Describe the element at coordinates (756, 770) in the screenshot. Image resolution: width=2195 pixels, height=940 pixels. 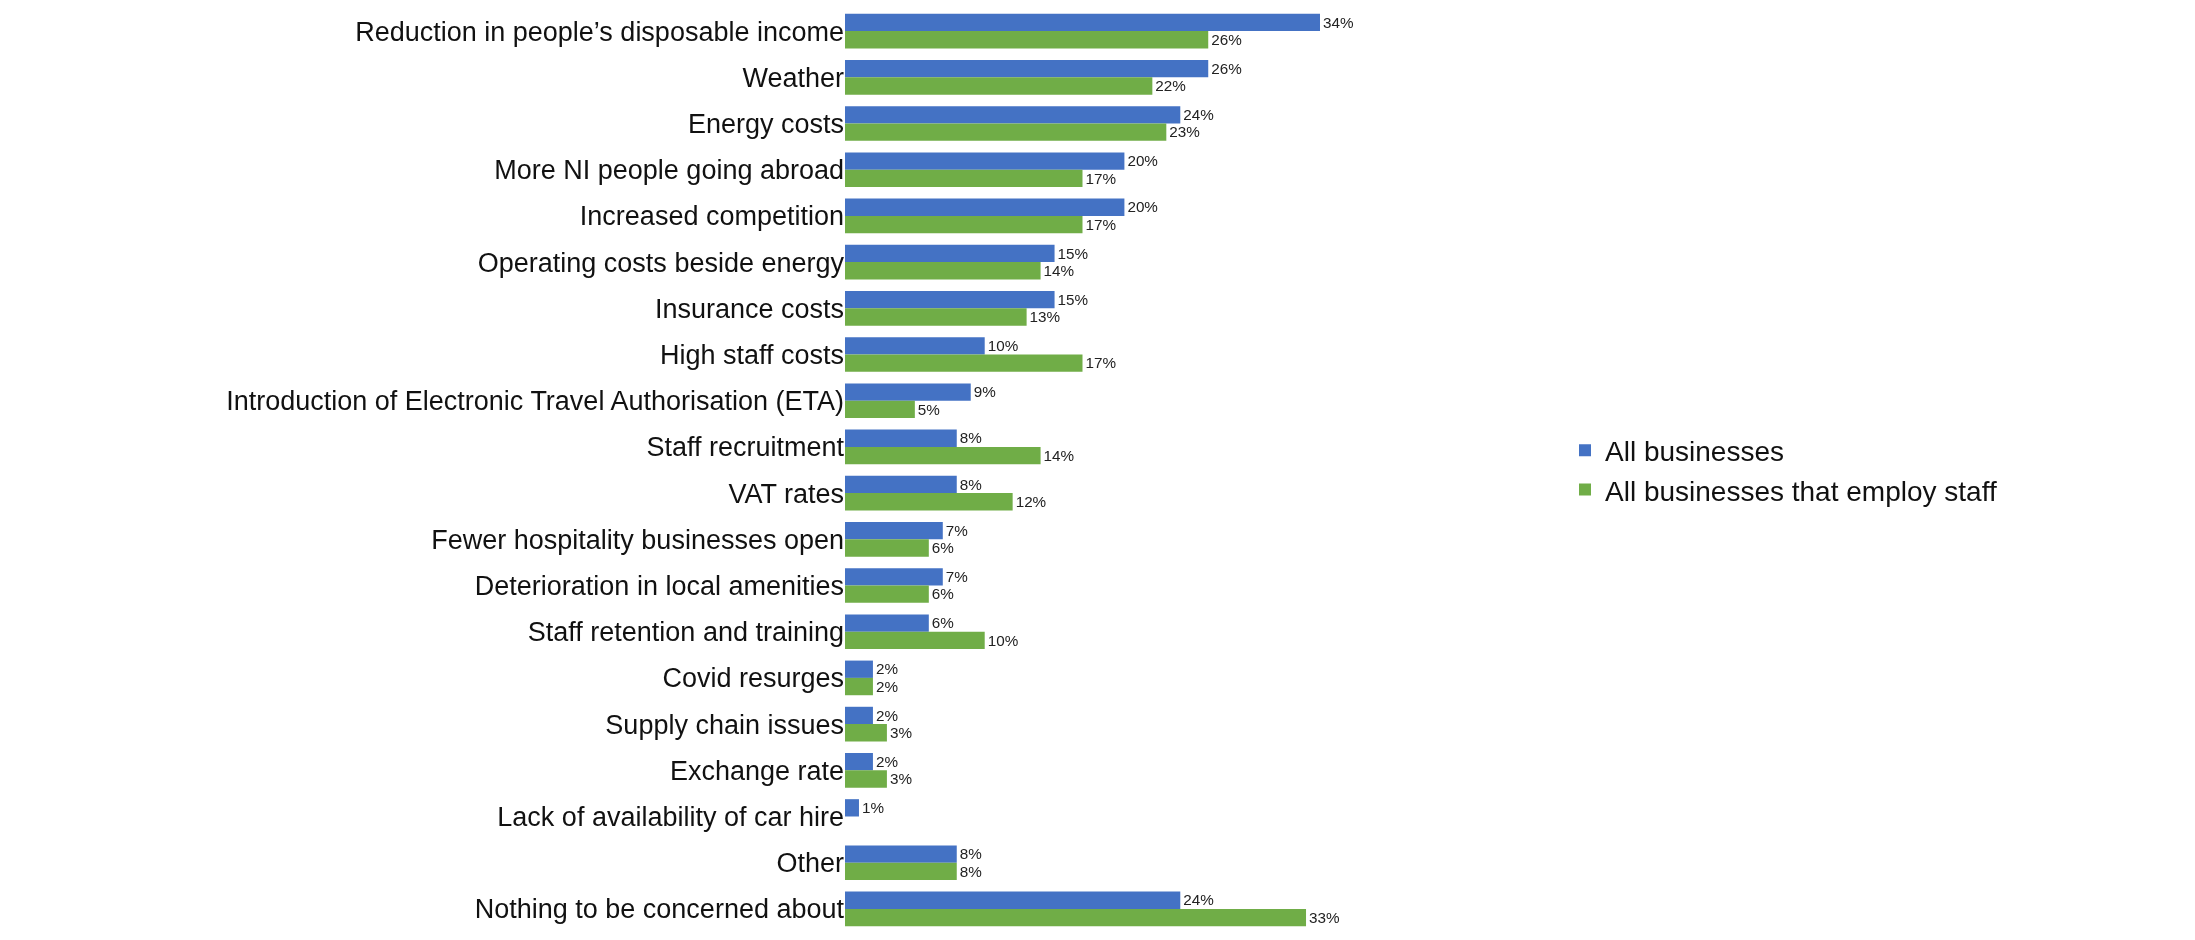
I see `y-tick-label: Exchange rate` at that location.